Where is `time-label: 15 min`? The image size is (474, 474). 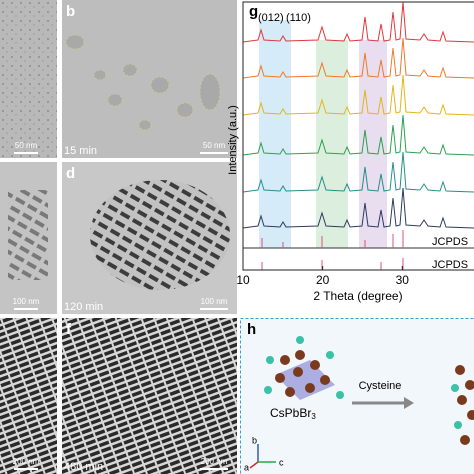
time-label: 15 min is located at coordinates (80, 151).